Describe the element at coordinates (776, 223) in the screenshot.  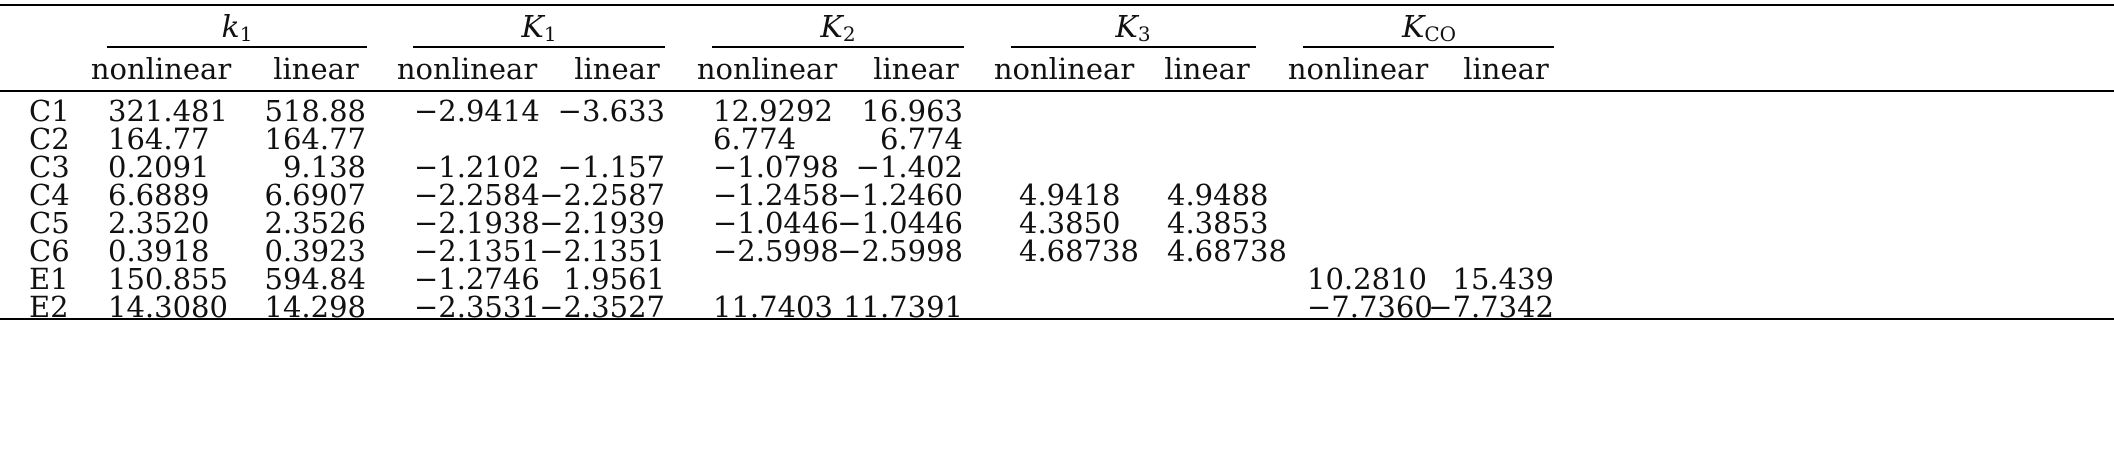
I see `cell-C5-4: −1.0446` at that location.